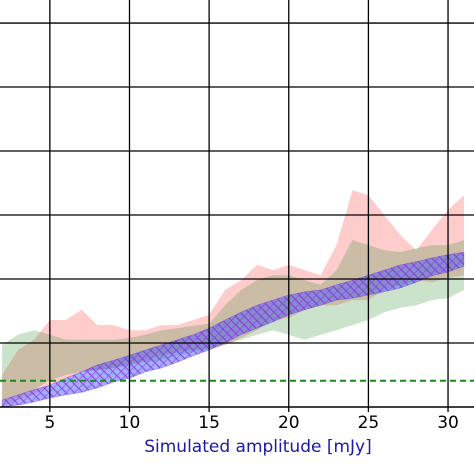 Image resolution: width=474 pixels, height=474 pixels. I want to click on x-tick-label: 5, so click(49, 423).